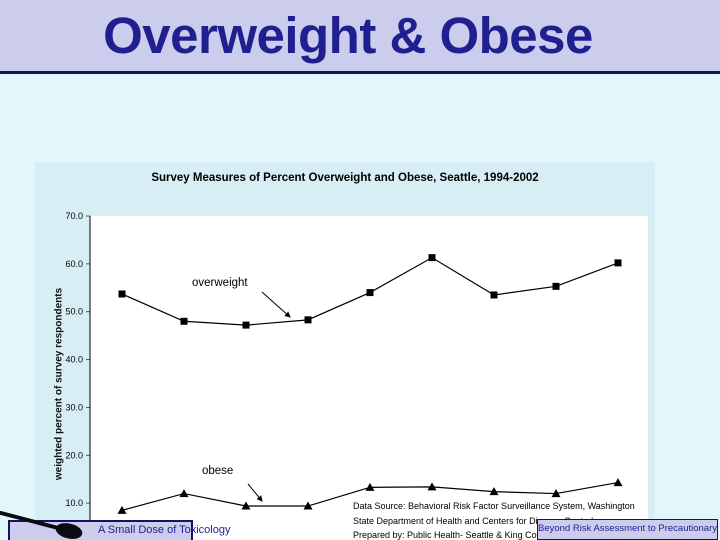 This screenshot has width=720, height=540. I want to click on series-label-obese: obese, so click(217, 471).